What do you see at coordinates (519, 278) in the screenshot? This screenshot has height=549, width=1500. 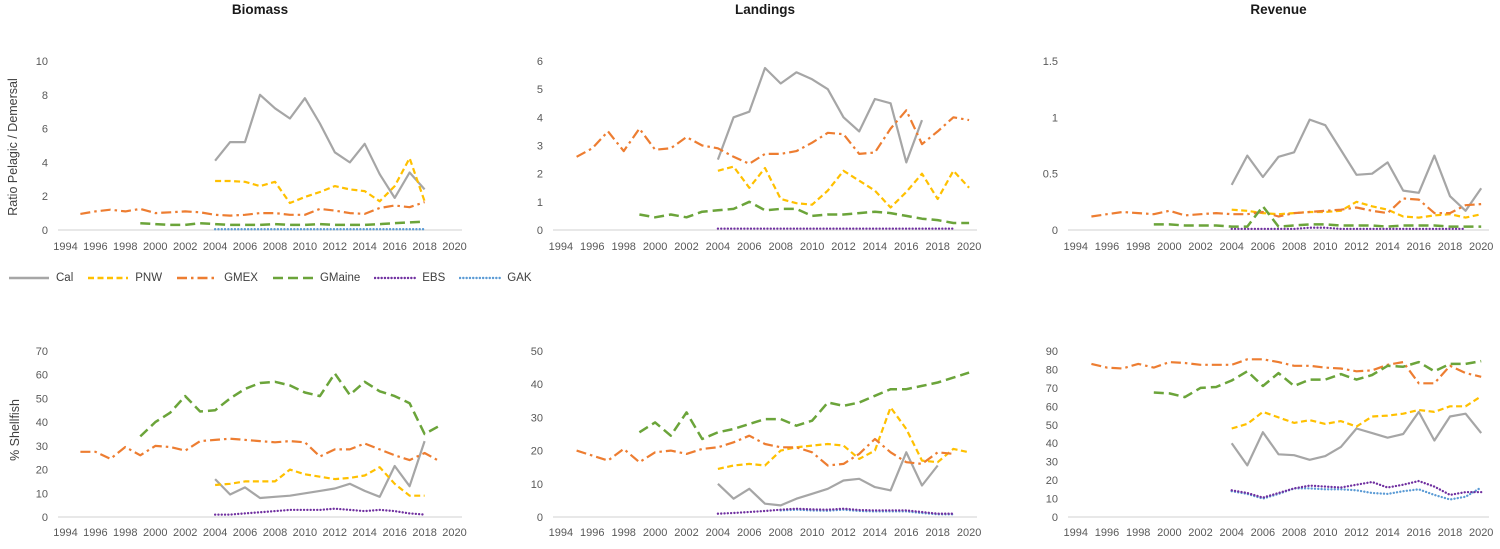 I see `legend-label: GAK` at bounding box center [519, 278].